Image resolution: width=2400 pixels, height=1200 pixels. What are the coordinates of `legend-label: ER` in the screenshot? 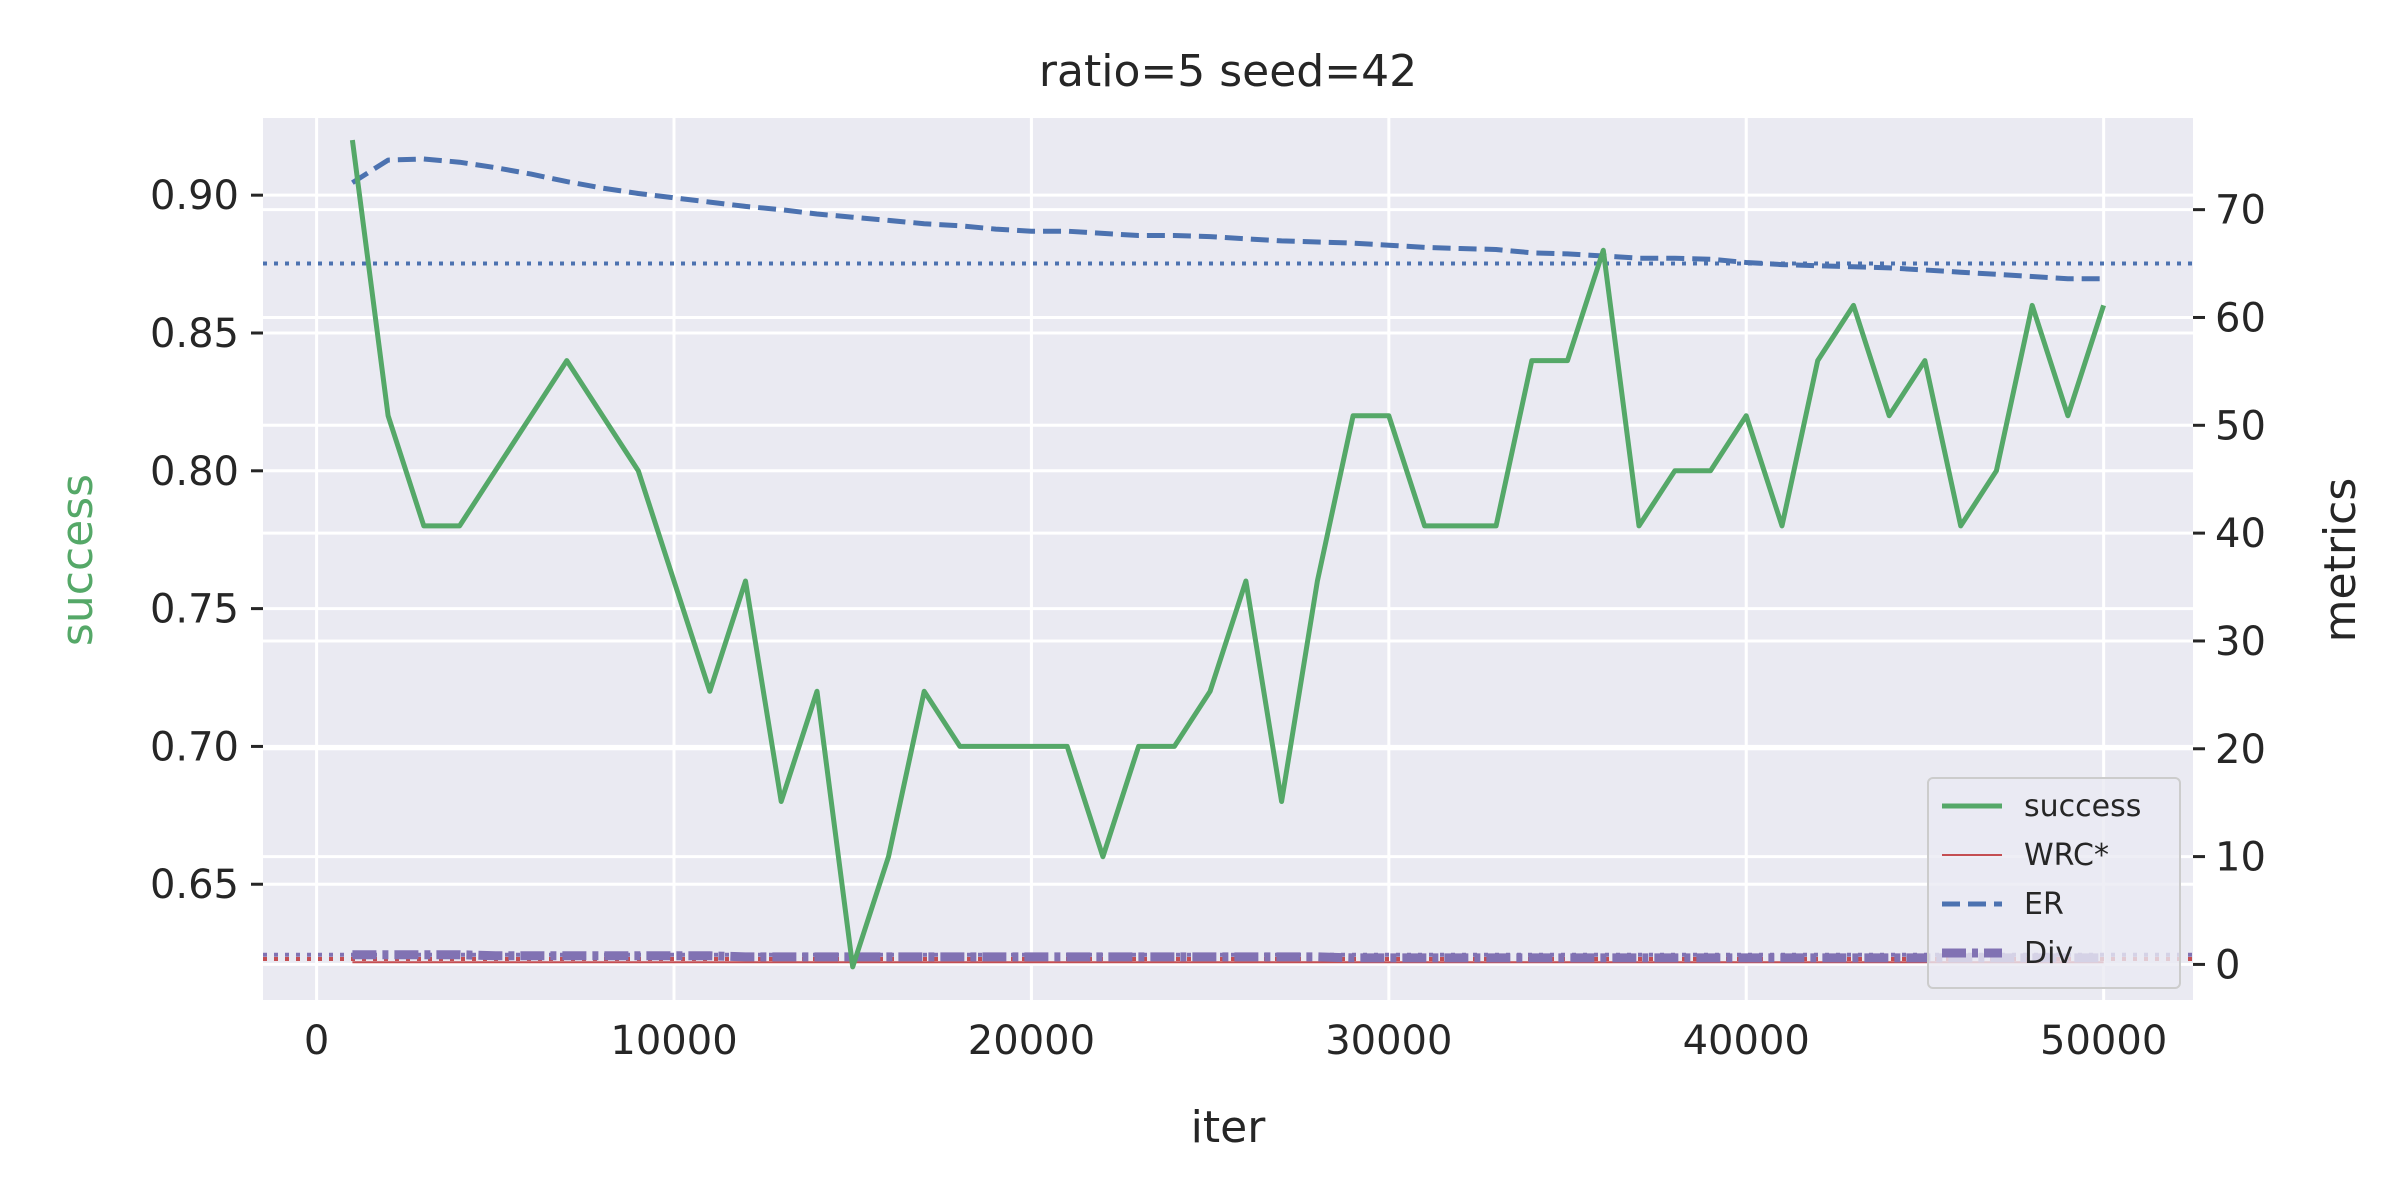 It's located at (2044, 904).